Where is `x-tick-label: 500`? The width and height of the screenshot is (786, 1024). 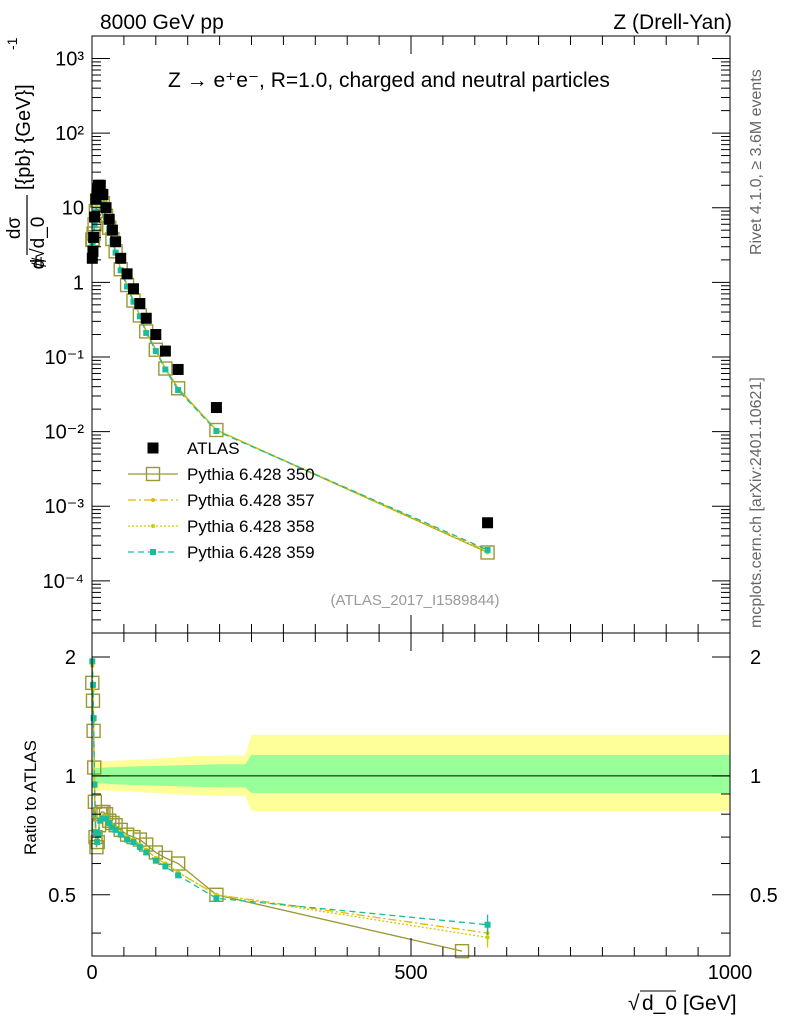
x-tick-label: 500 is located at coordinates (410, 973).